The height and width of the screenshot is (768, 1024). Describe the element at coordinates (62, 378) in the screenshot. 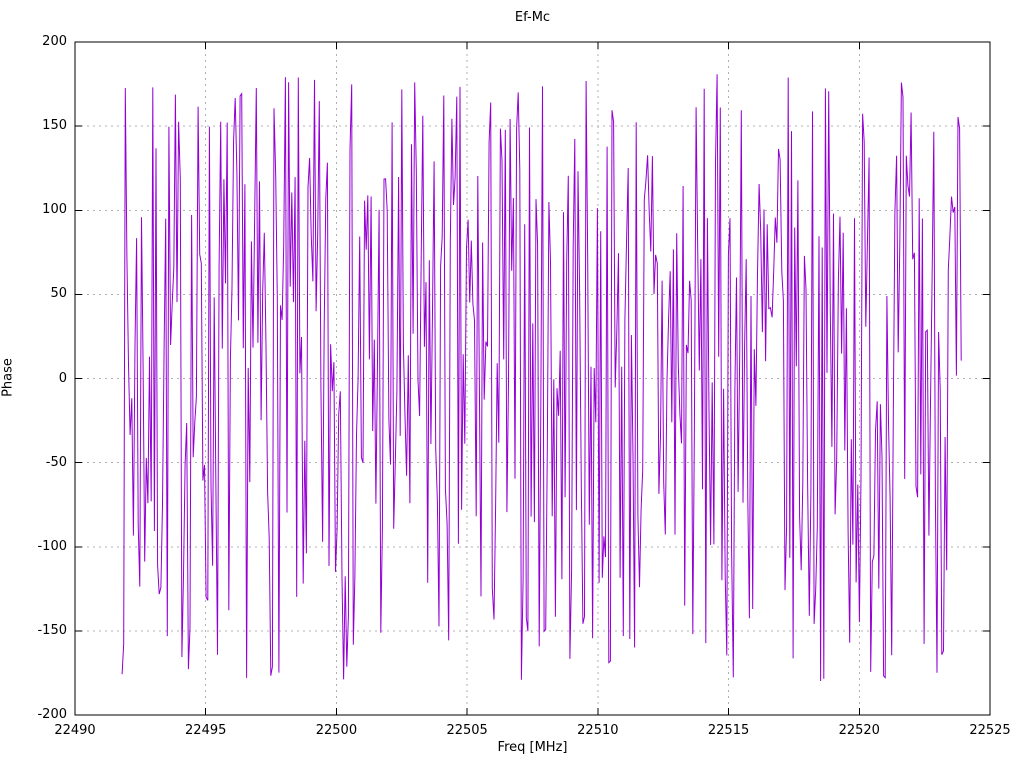

I see `y-tick-label: 0` at that location.